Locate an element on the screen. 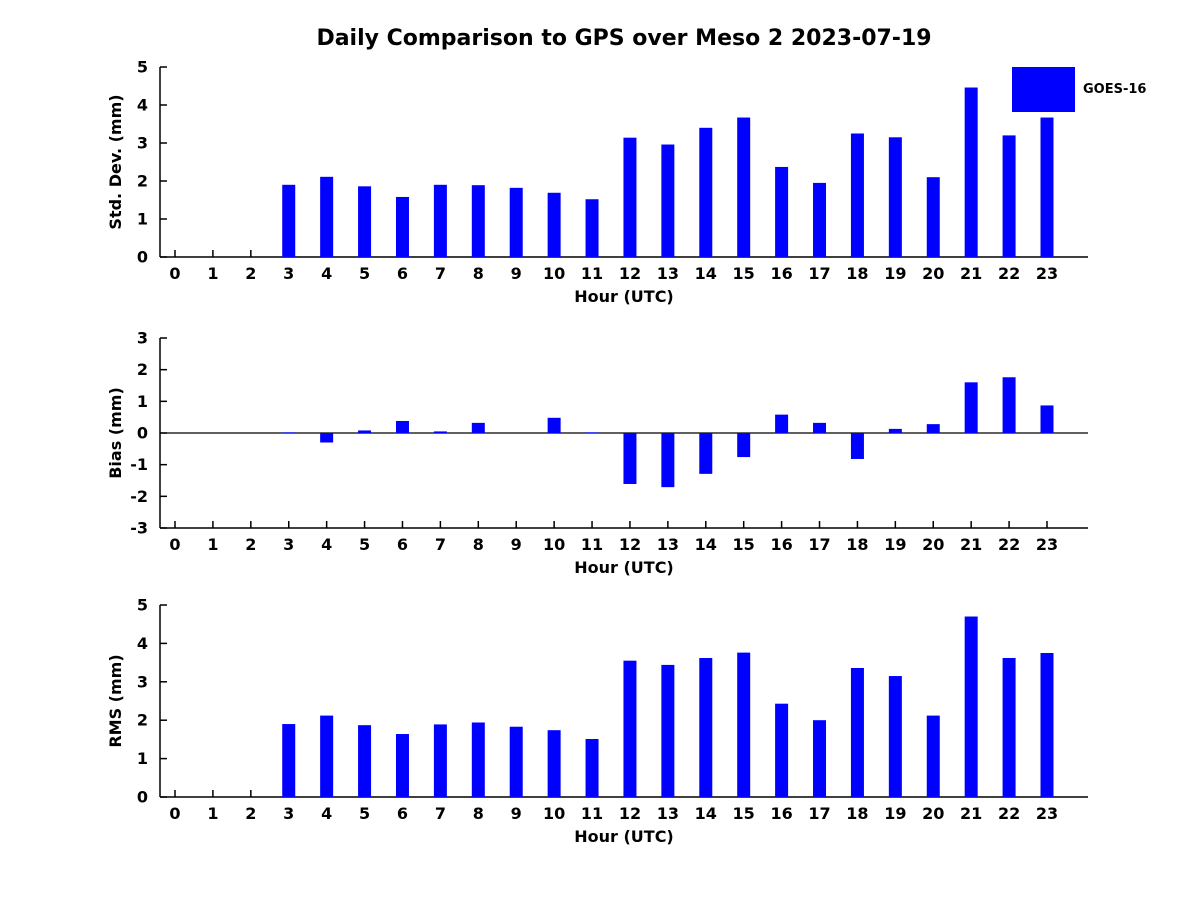 The image size is (1200, 900). svg-text: RMS (mm) is located at coordinates (115, 700).